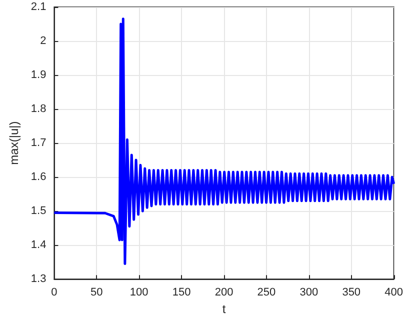 Image resolution: width=406 pixels, height=320 pixels. What do you see at coordinates (38, 7) in the screenshot?
I see `y-tick-label: 2.1` at bounding box center [38, 7].